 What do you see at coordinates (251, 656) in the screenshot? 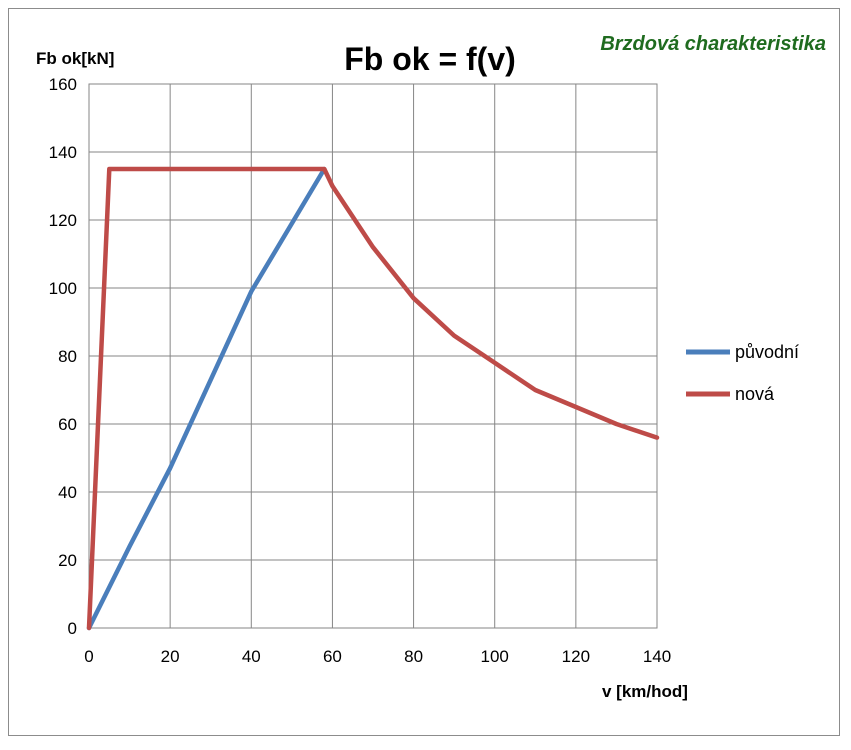
I see `x-tick-label: 40` at bounding box center [251, 656].